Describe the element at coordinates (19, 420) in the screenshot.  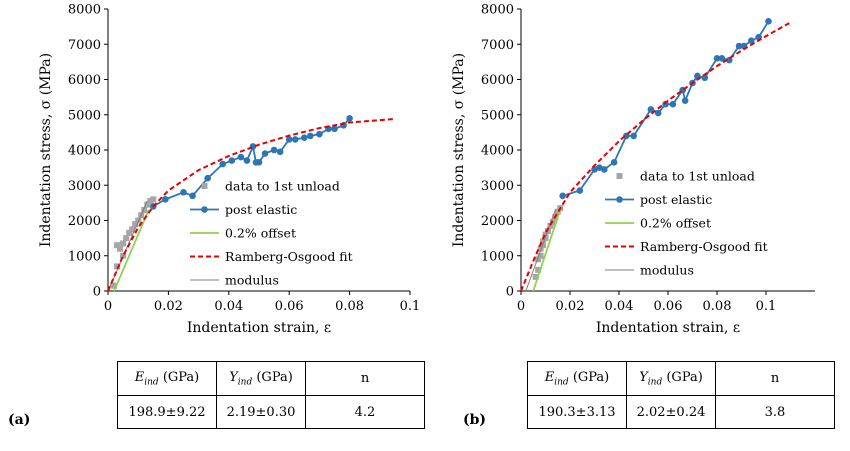
I see `panel-label-a: (a)` at that location.